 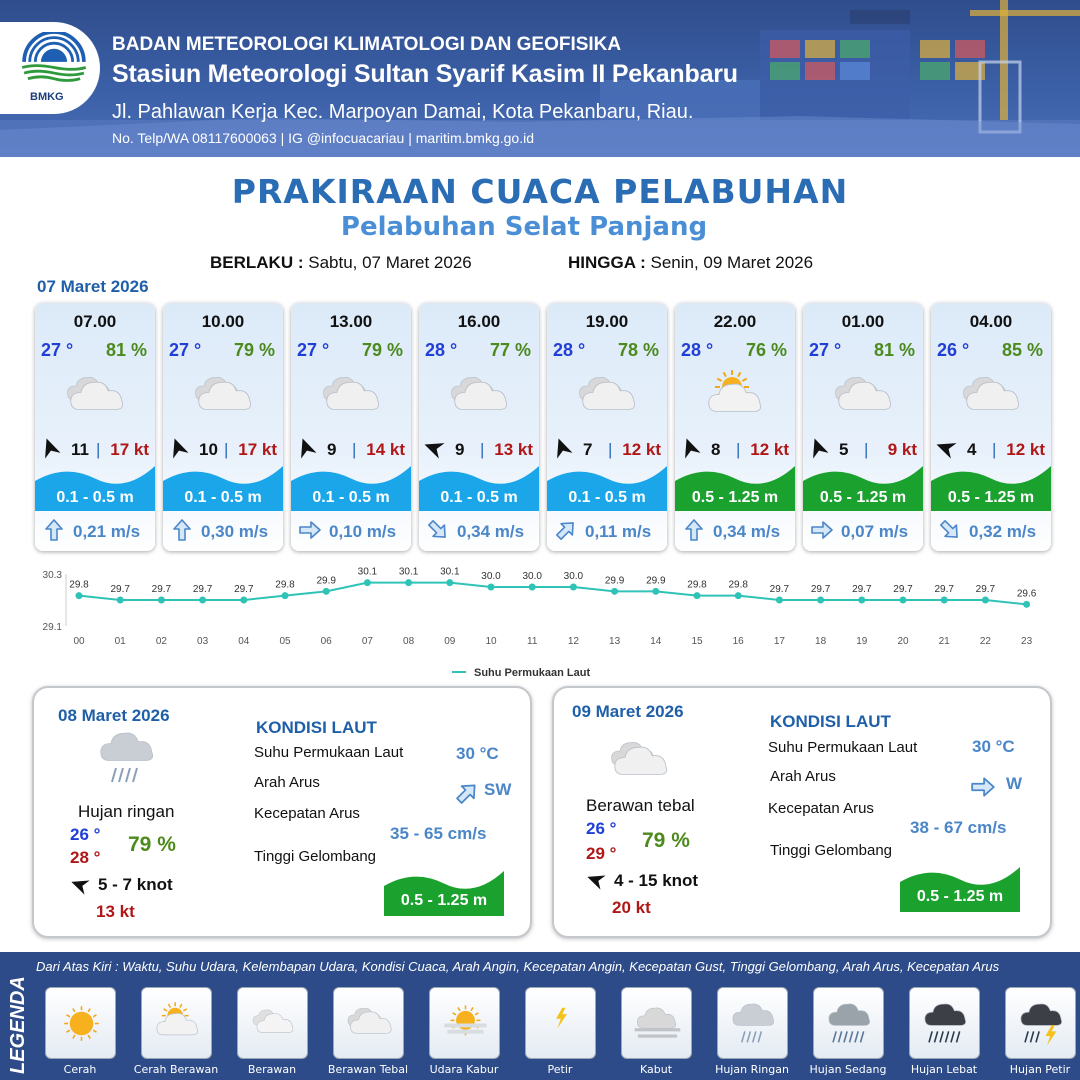 What do you see at coordinates (467, 795) in the screenshot?
I see `arrow-down-left-icon` at bounding box center [467, 795].